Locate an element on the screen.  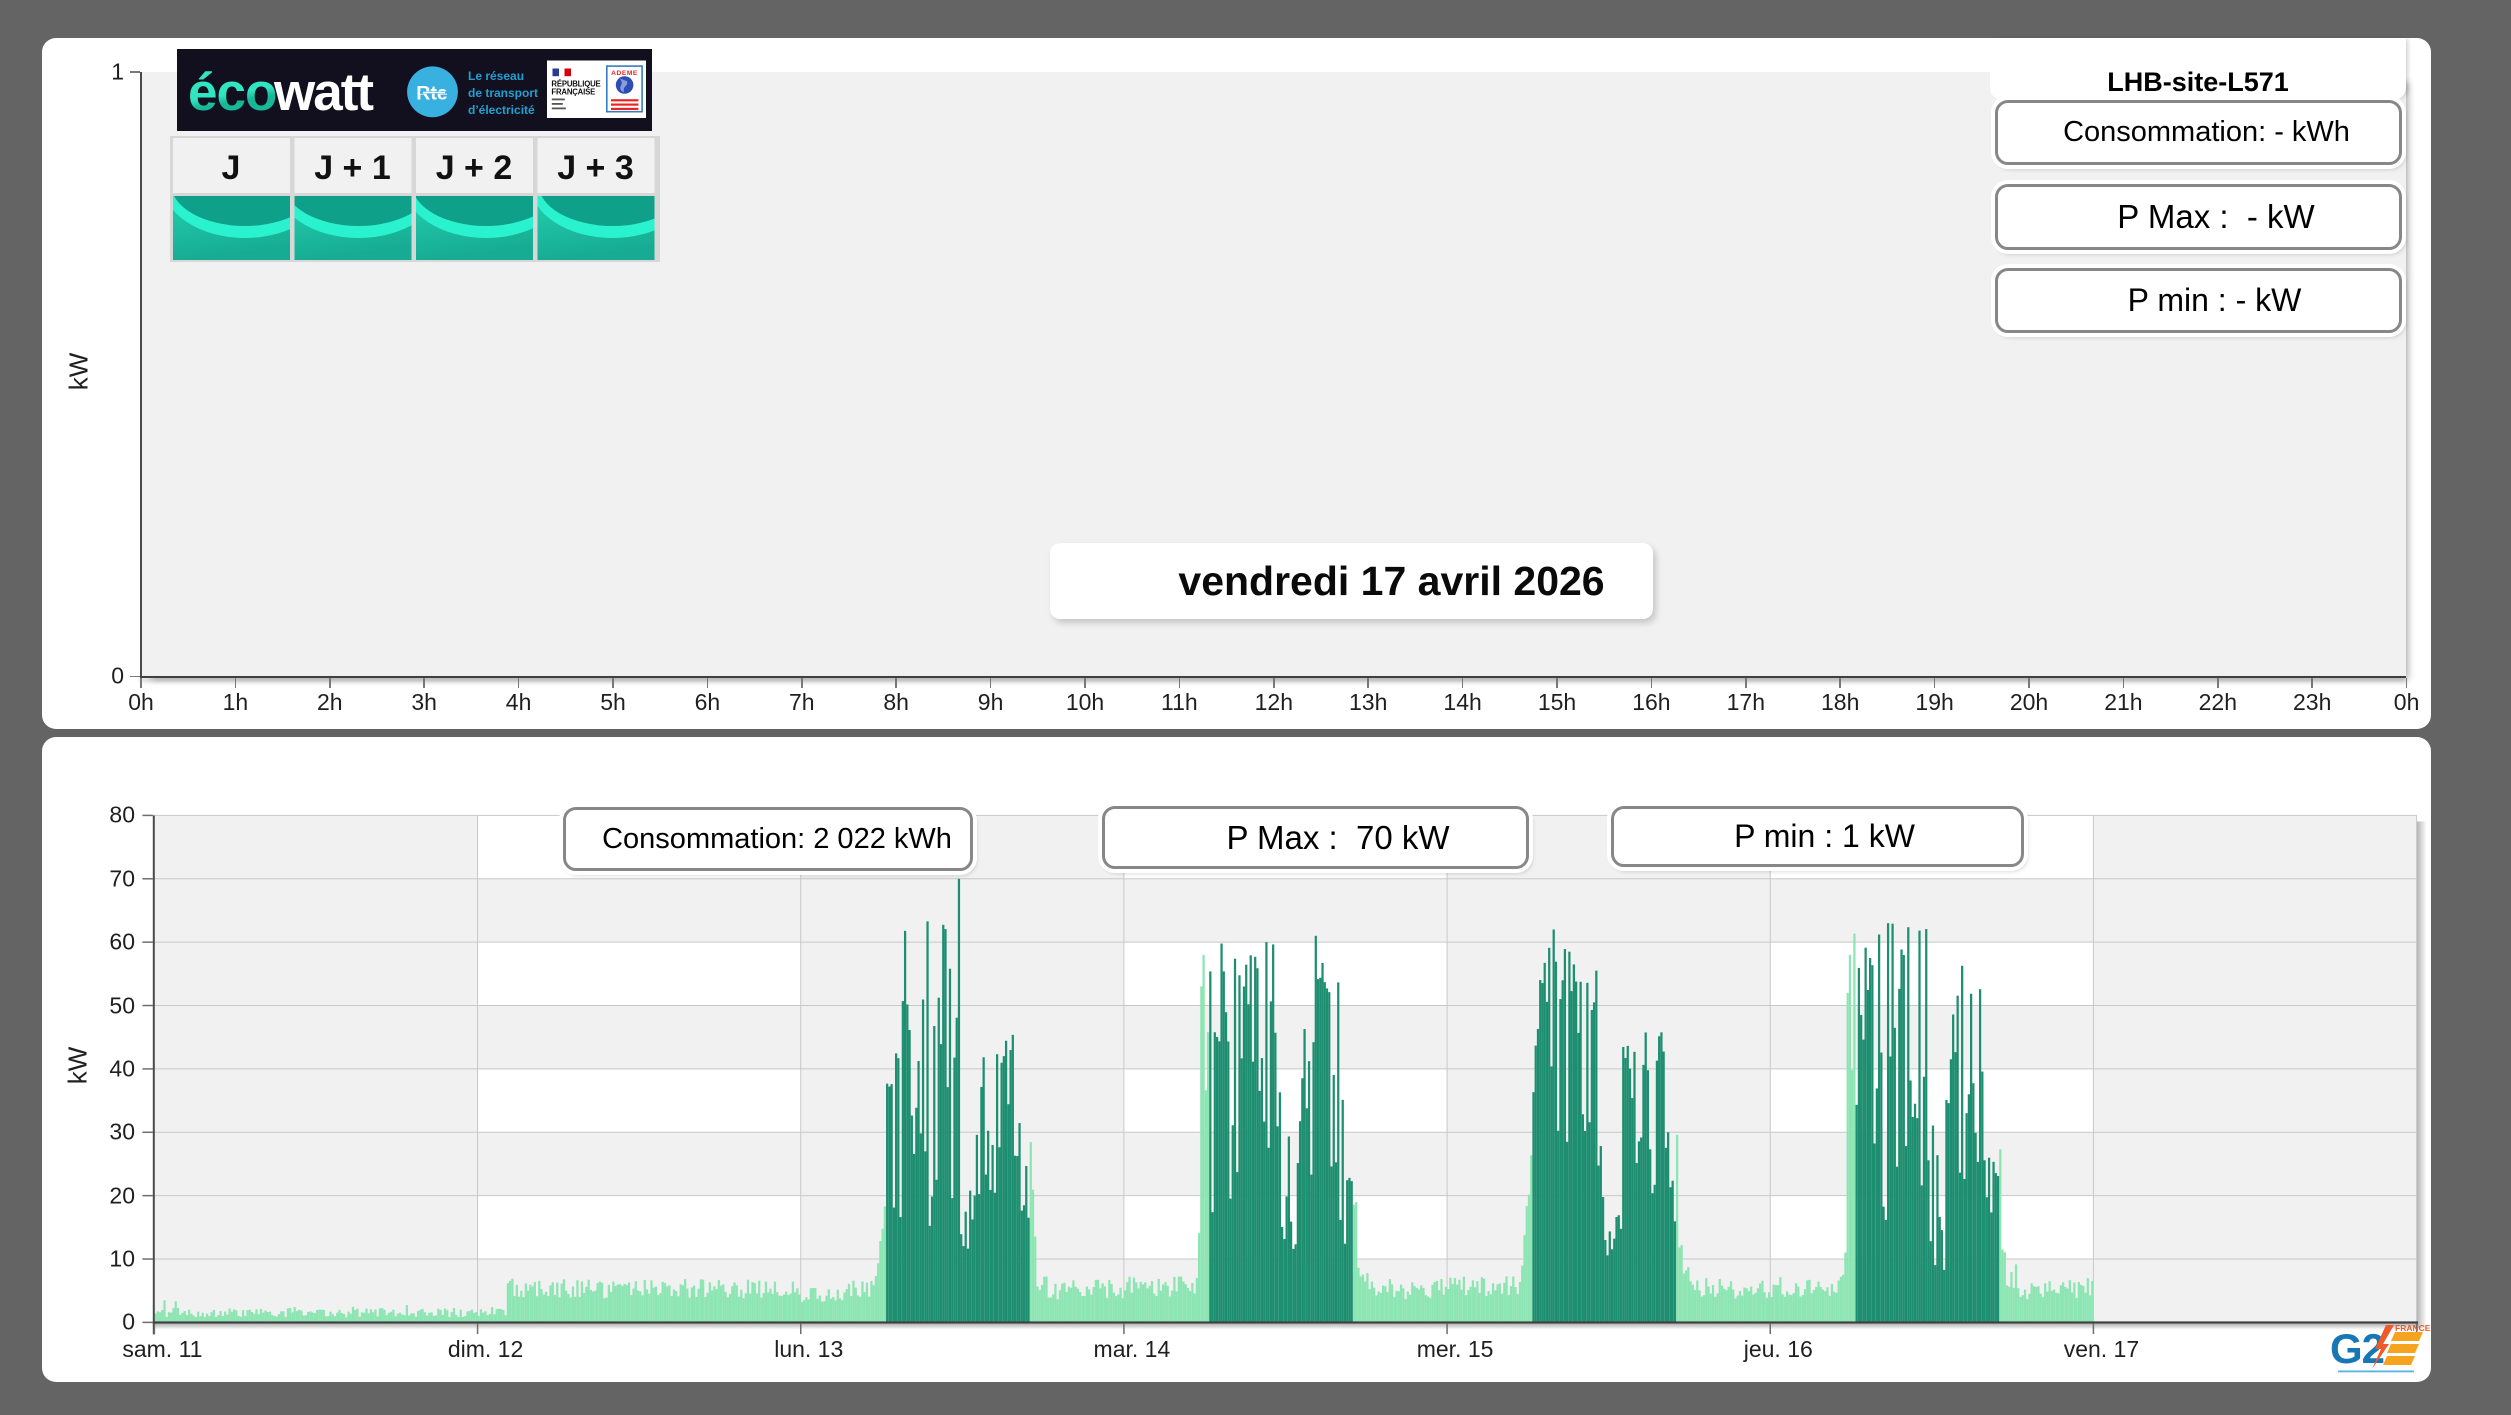
svg-text: J is located at coordinates (231, 168).